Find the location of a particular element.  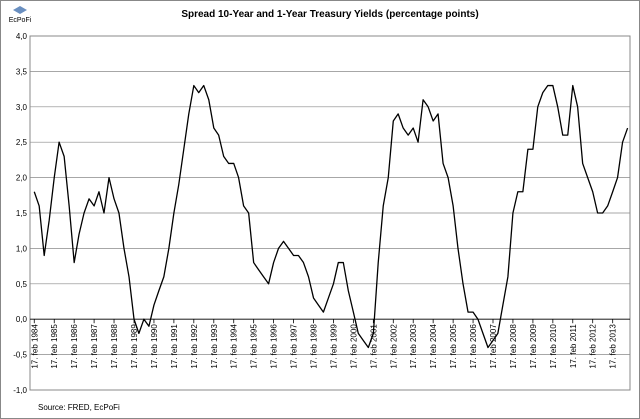

x-tick-label: 17. feb 2001 is located at coordinates (373, 346).